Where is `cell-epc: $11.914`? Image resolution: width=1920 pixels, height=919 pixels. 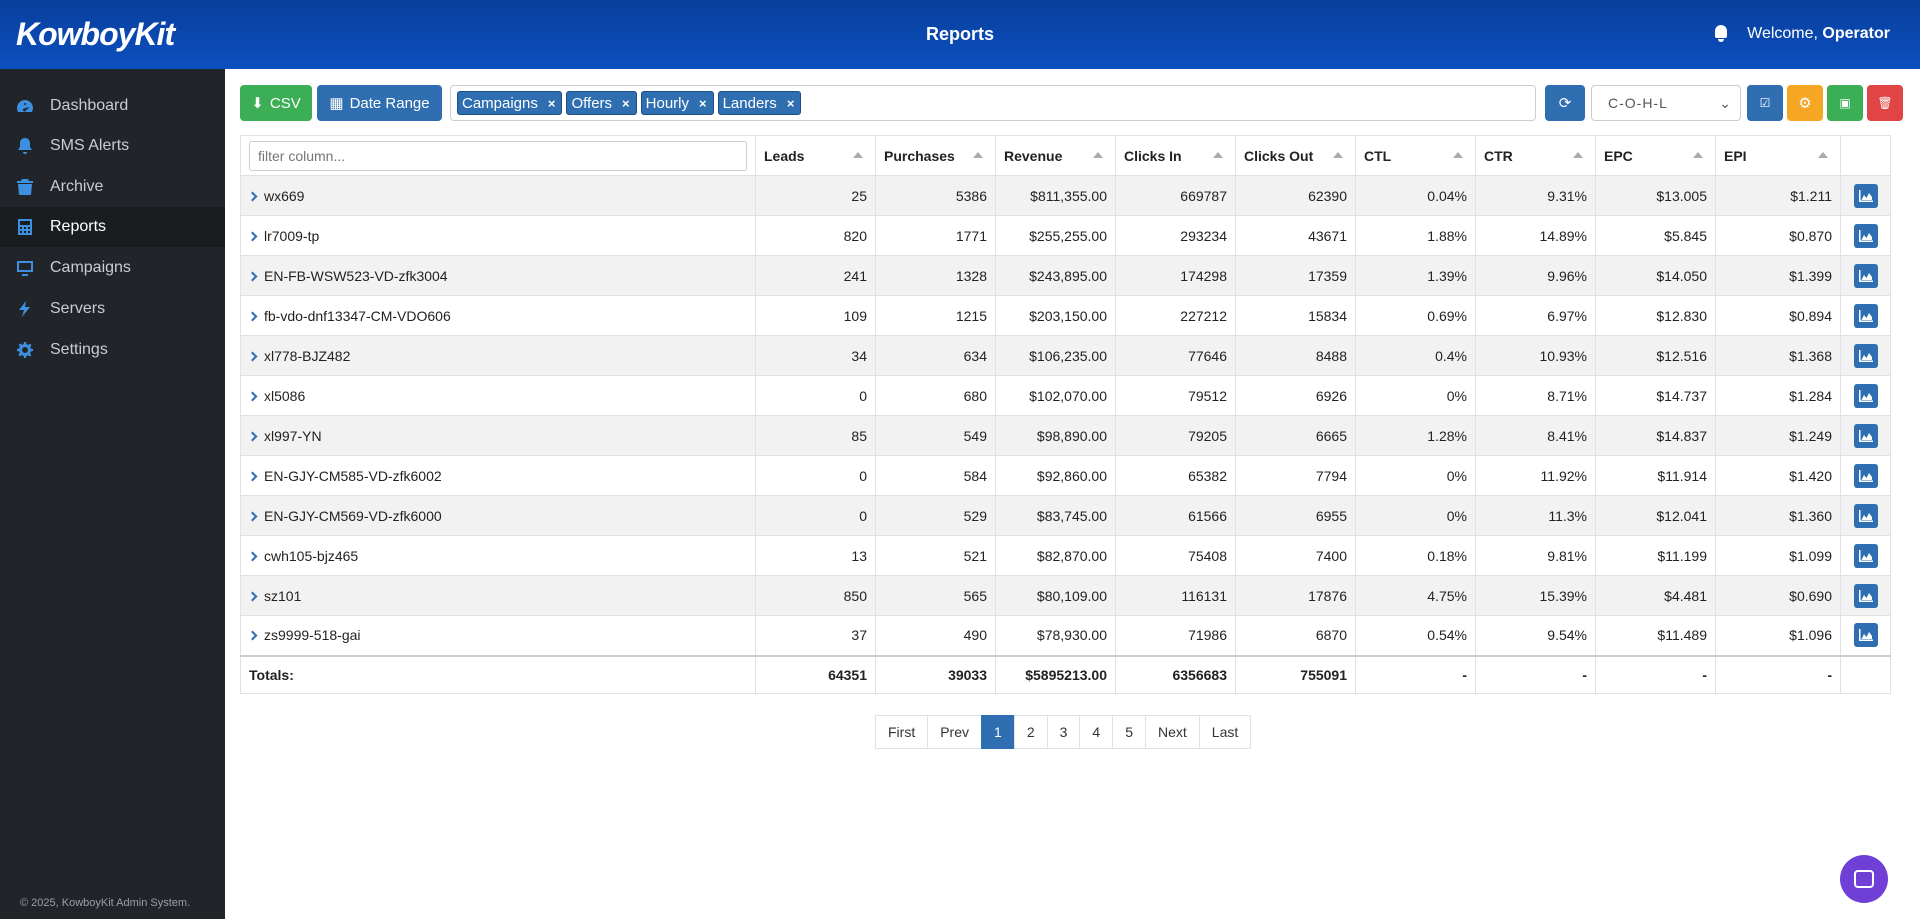
cell-epc: $11.914 is located at coordinates (1655, 475).